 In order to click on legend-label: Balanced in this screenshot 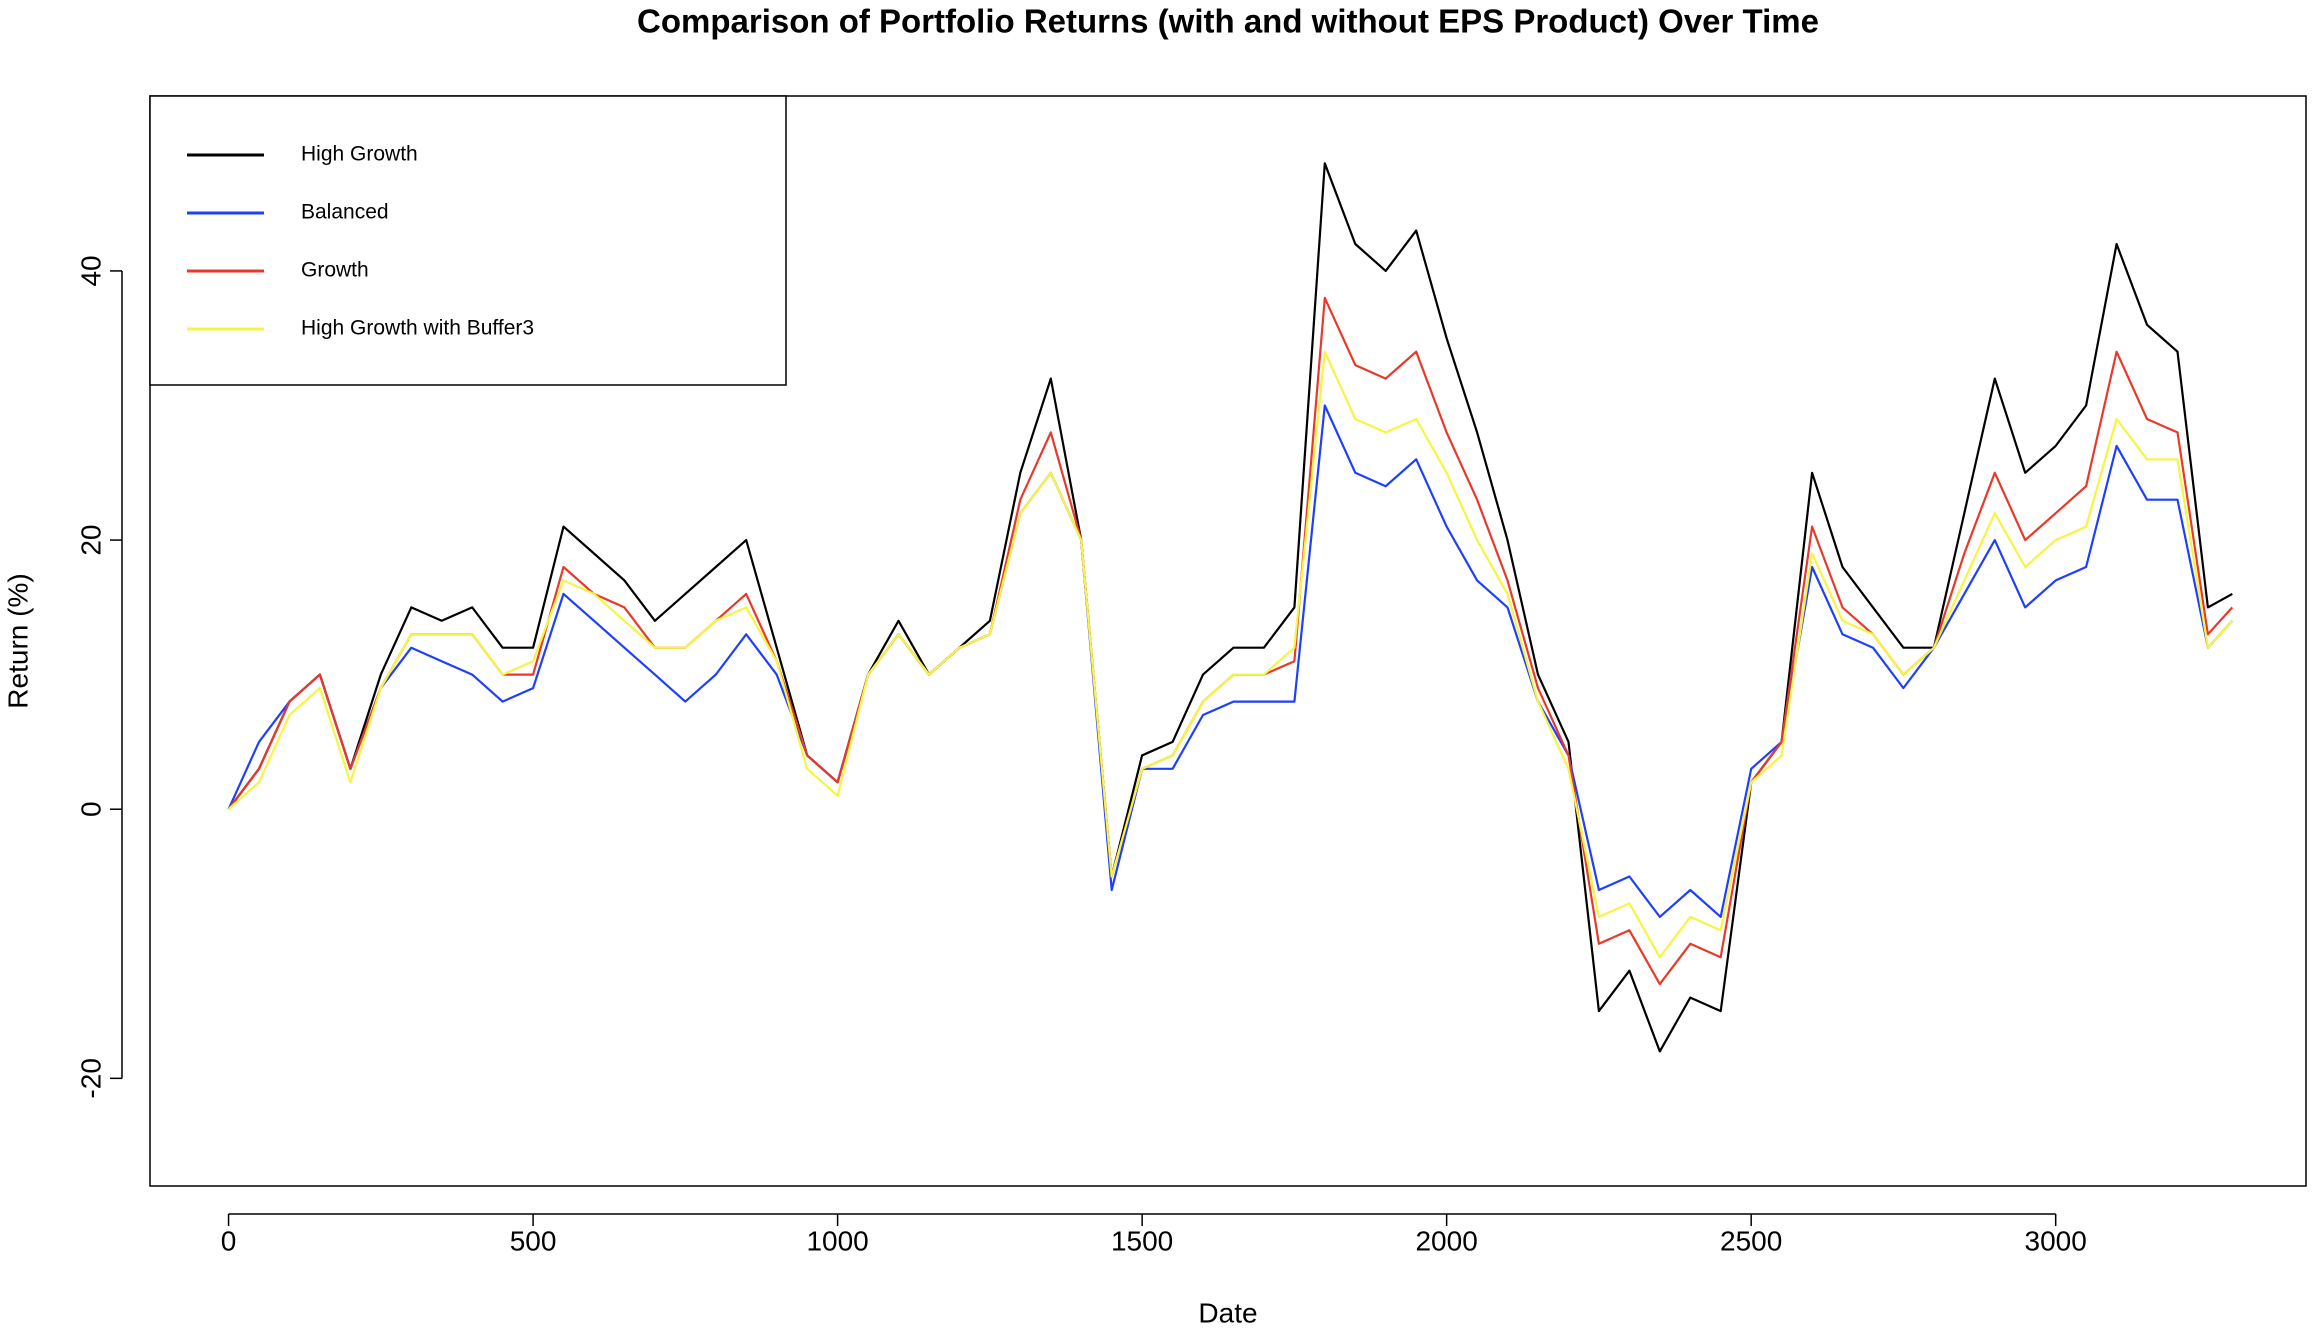, I will do `click(345, 212)`.